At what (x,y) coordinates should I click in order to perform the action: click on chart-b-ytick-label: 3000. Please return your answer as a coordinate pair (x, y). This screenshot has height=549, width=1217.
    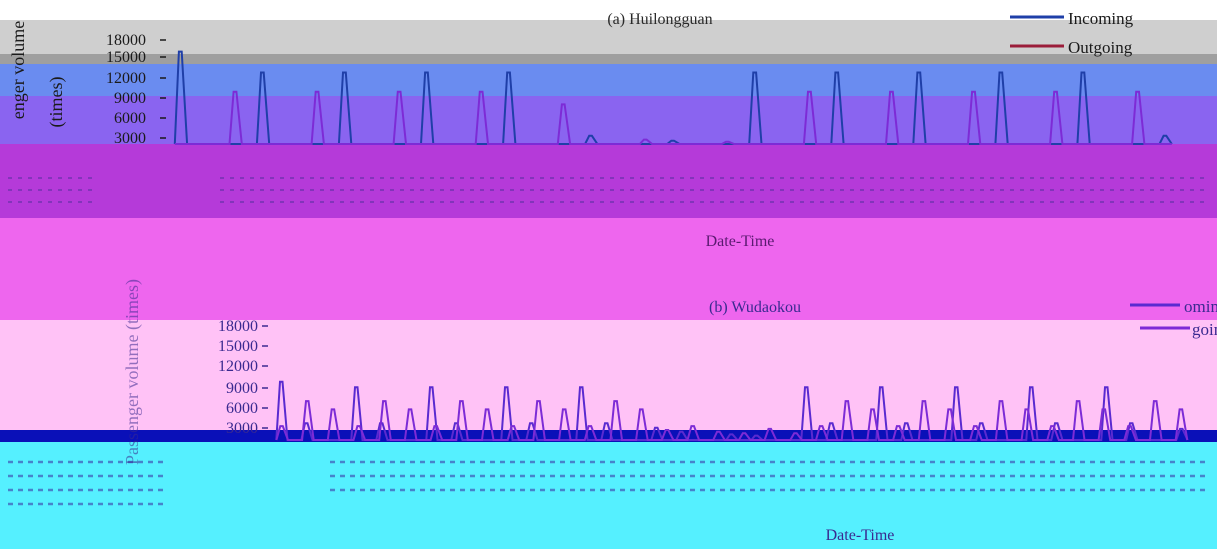
    Looking at the image, I should click on (242, 428).